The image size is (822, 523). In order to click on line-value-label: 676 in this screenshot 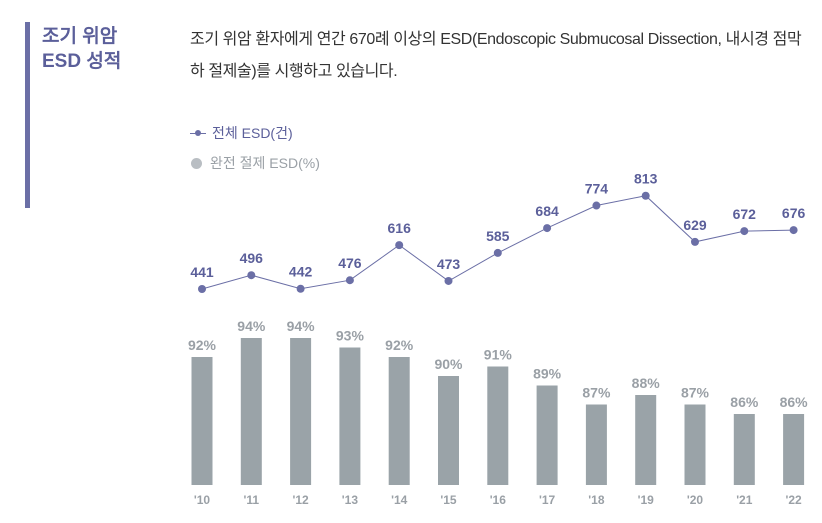, I will do `click(794, 213)`.